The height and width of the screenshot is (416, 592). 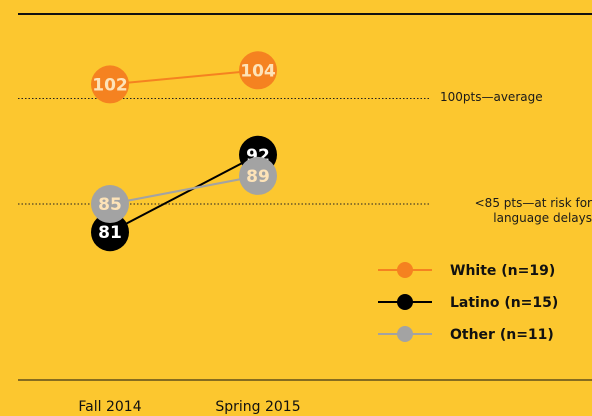 I want to click on data-label: 104, so click(x=258, y=71).